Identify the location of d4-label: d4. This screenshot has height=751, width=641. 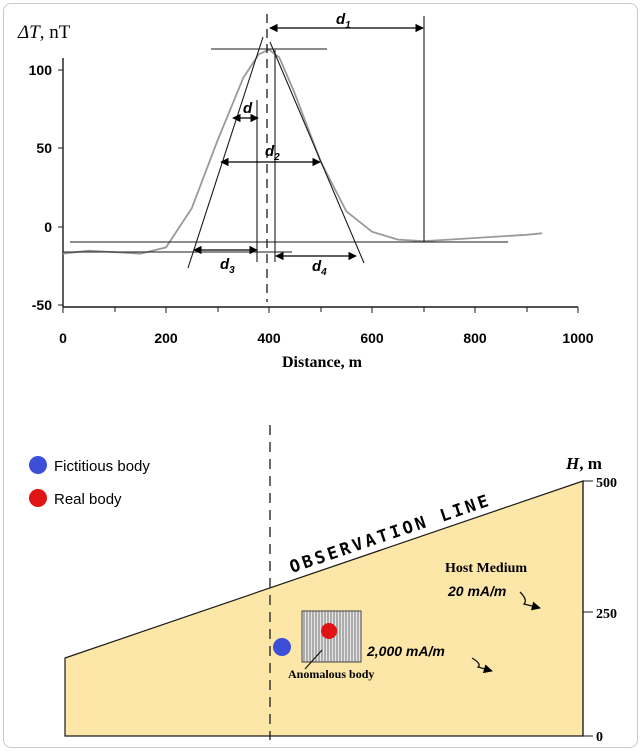
(319, 268).